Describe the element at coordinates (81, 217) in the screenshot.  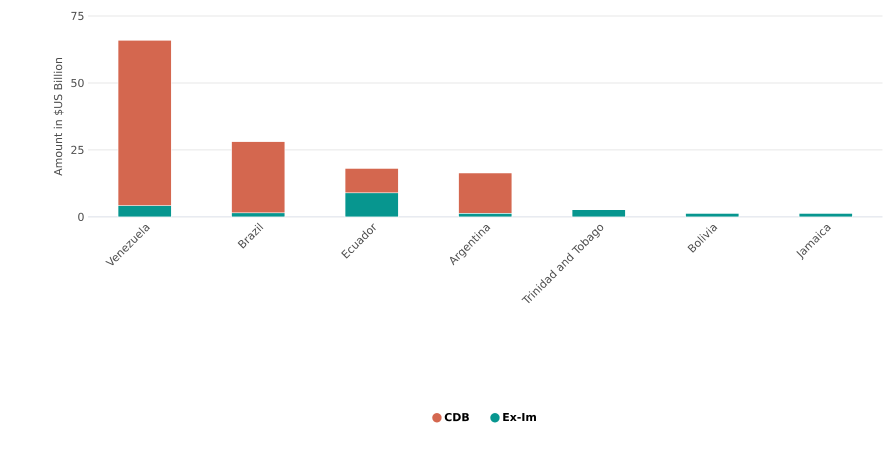
I see `y-tick-label: 0` at that location.